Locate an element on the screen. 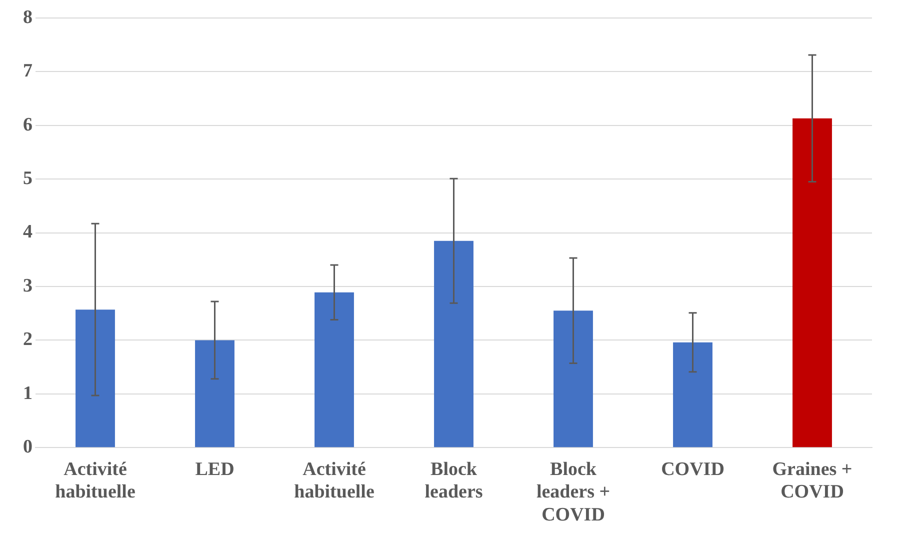 The width and height of the screenshot is (902, 536). y-tick-label: 8 is located at coordinates (27, 17).